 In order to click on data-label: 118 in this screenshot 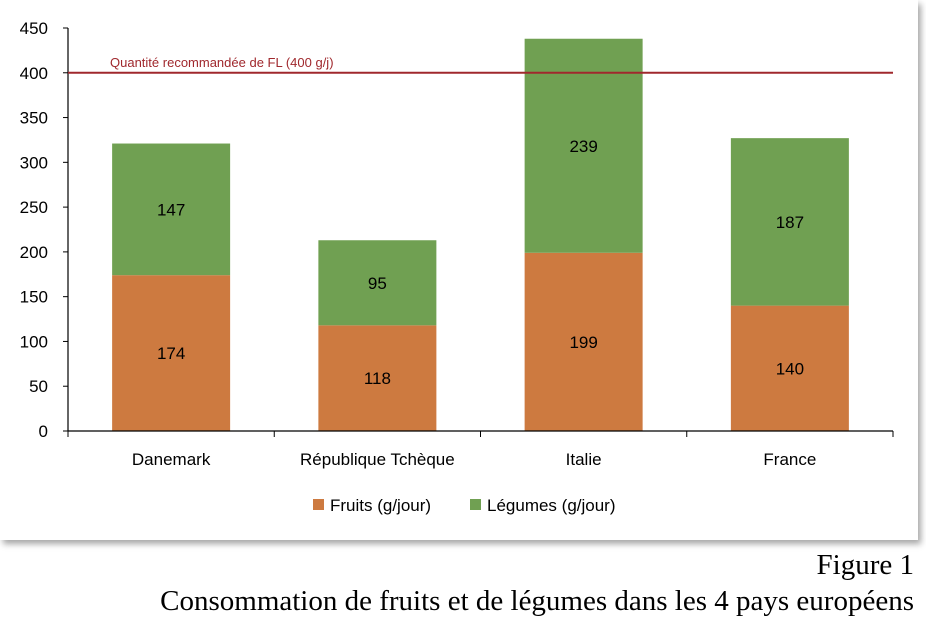, I will do `click(377, 378)`.